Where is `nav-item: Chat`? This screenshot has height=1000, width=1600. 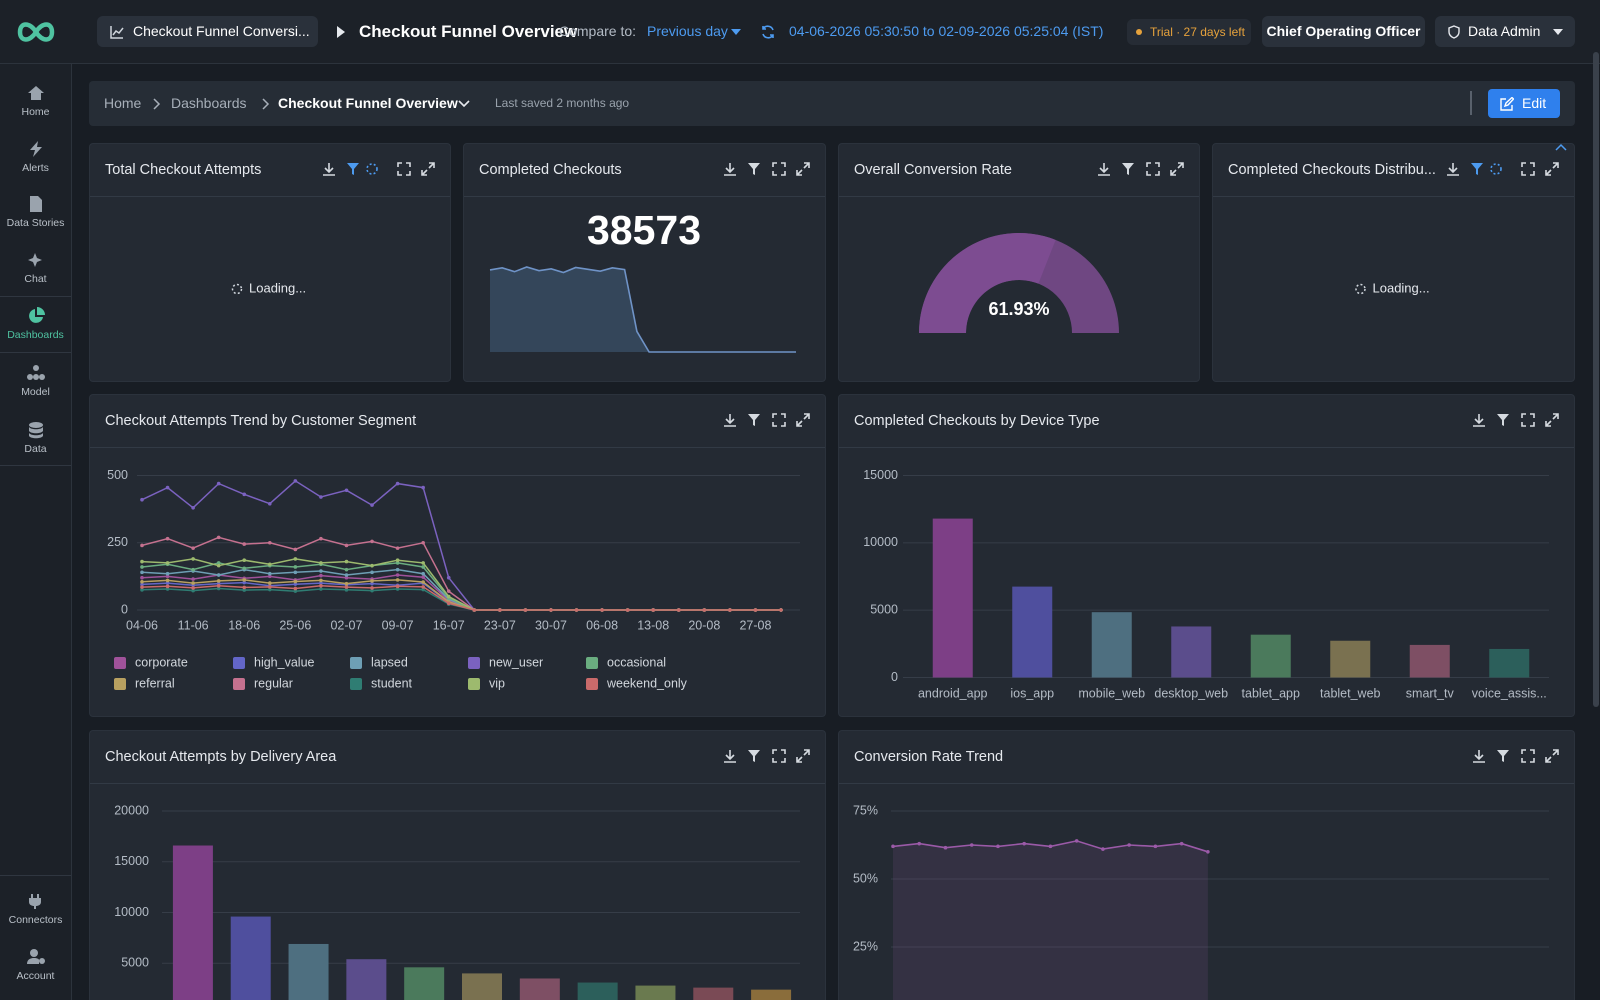 nav-item: Chat is located at coordinates (35, 268).